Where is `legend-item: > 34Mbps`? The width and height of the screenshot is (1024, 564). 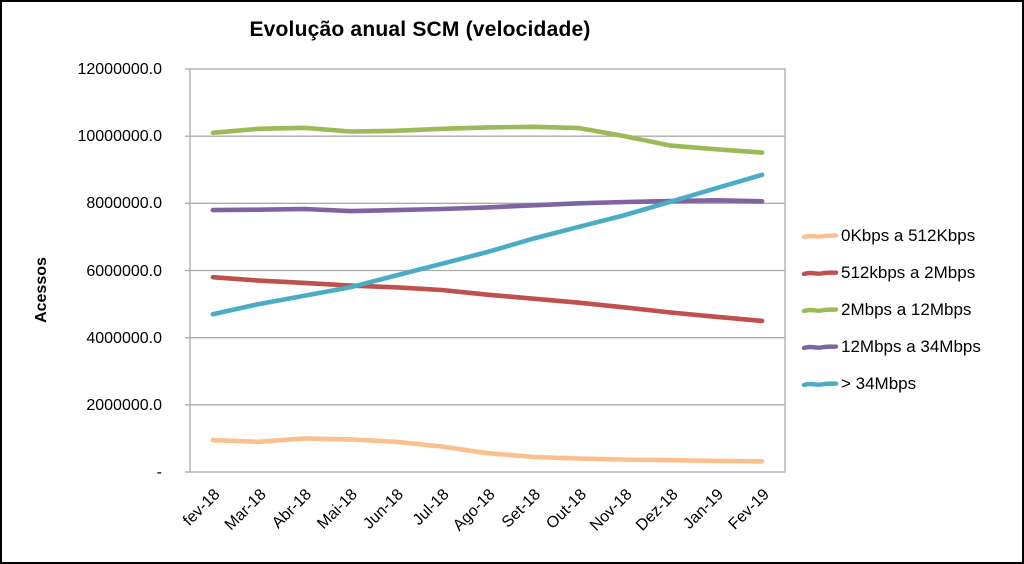
legend-item: > 34Mbps is located at coordinates (891, 384).